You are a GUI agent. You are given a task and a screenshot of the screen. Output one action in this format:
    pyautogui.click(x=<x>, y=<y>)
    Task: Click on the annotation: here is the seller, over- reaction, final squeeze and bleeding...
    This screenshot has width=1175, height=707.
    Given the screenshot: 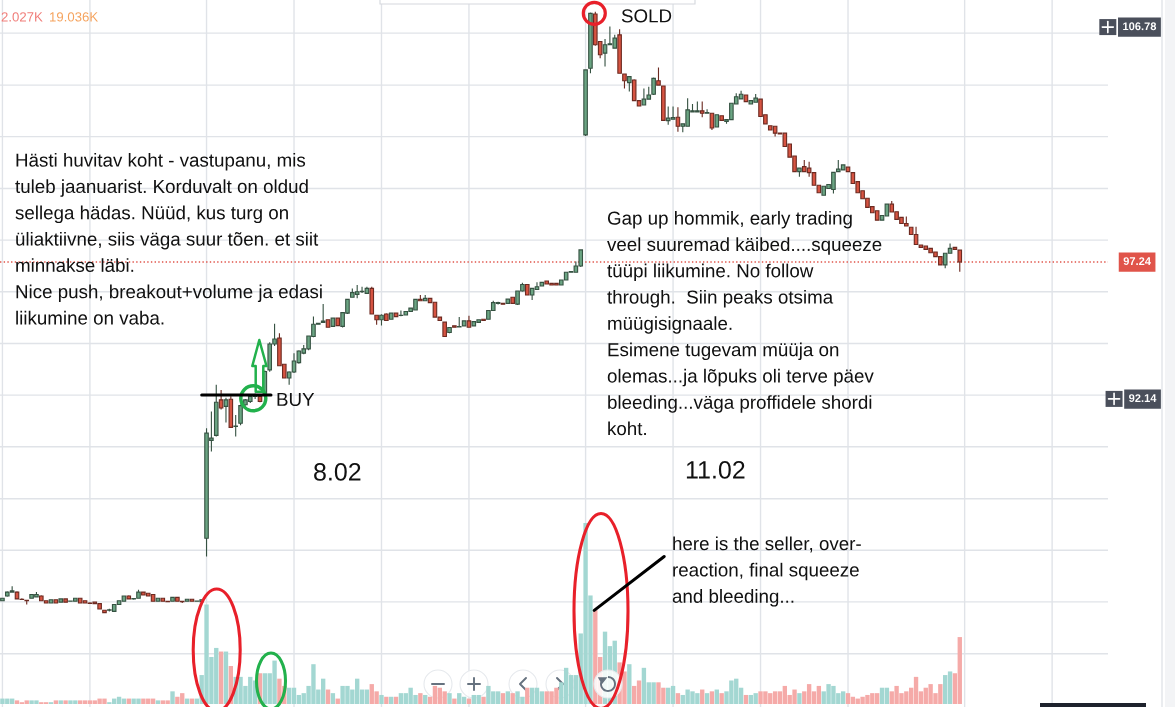 What is the action you would take?
    pyautogui.click(x=766, y=571)
    